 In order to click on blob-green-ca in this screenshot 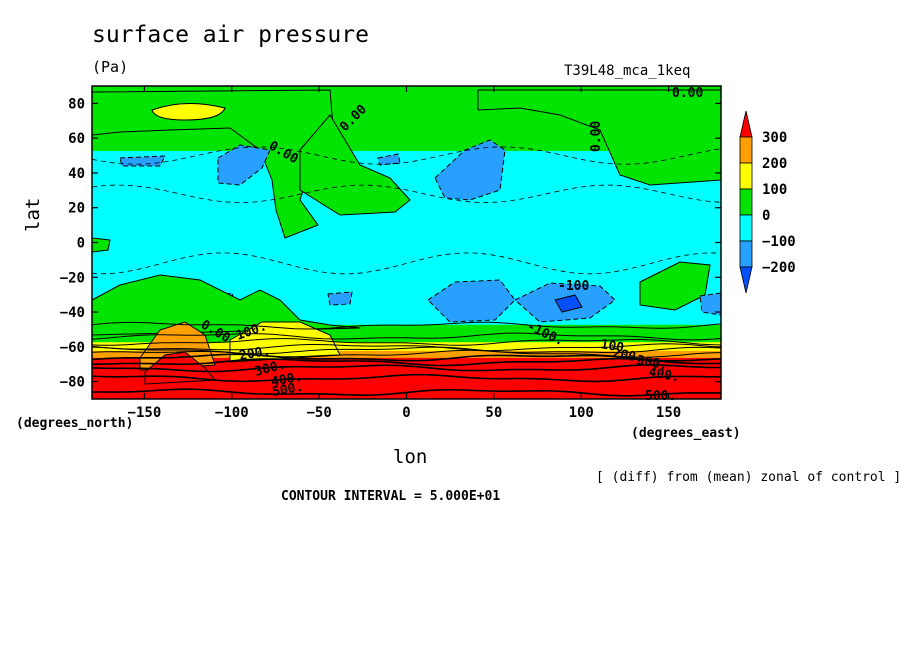, I will do `click(355, 165)`.